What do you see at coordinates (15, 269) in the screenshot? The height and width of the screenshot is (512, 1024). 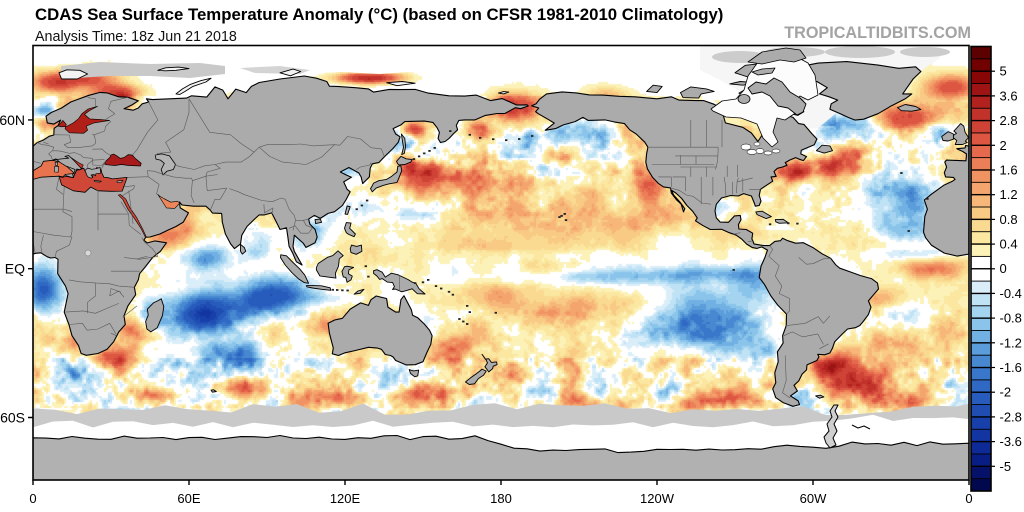 I see `svg-text: EQ` at bounding box center [15, 269].